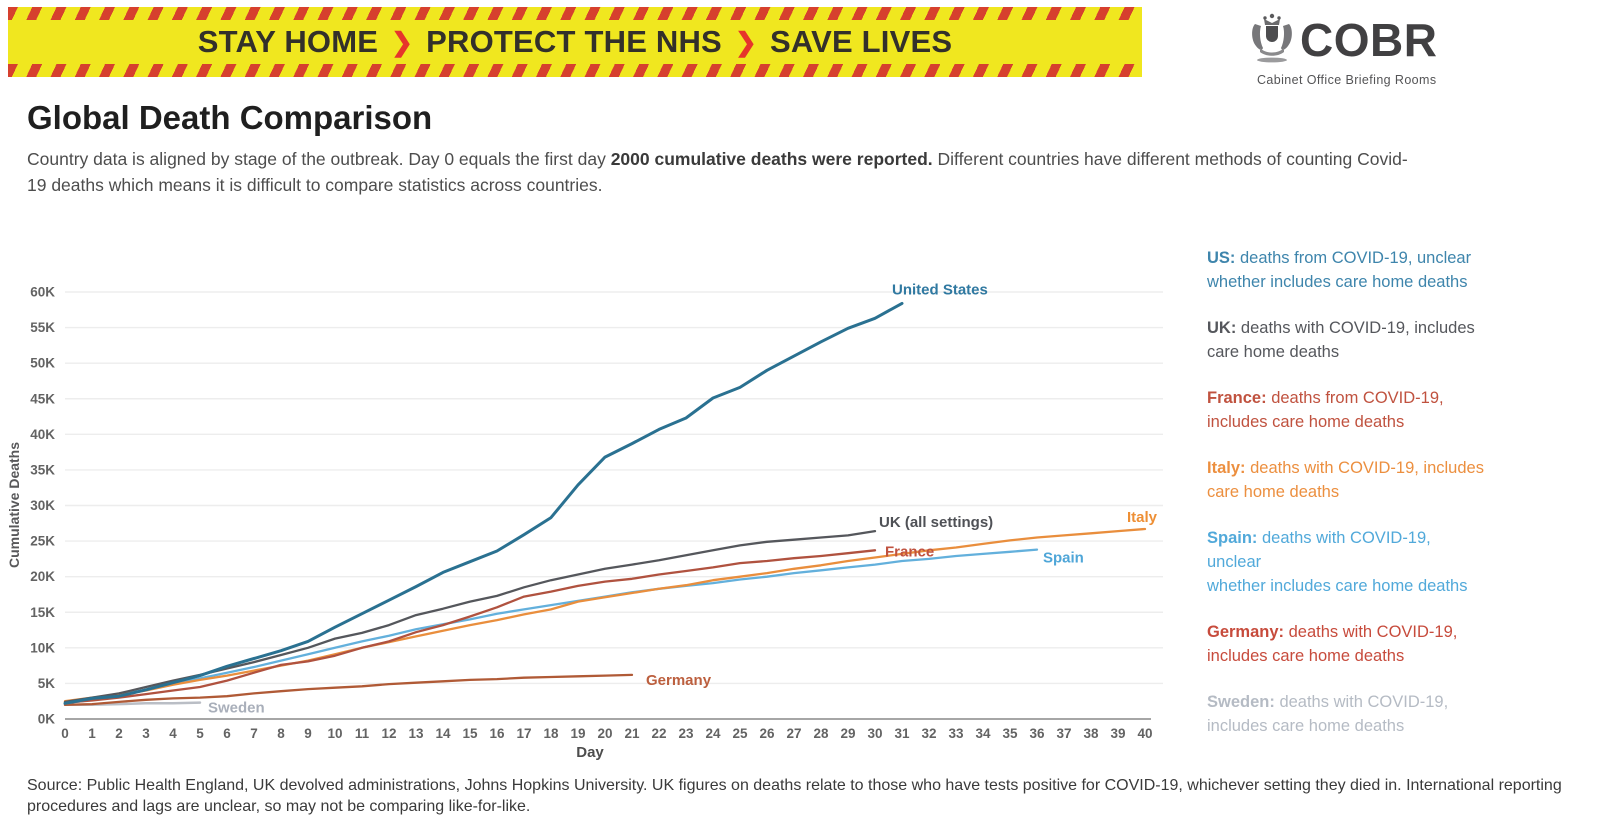  I want to click on svg-text: 10, so click(334, 733).